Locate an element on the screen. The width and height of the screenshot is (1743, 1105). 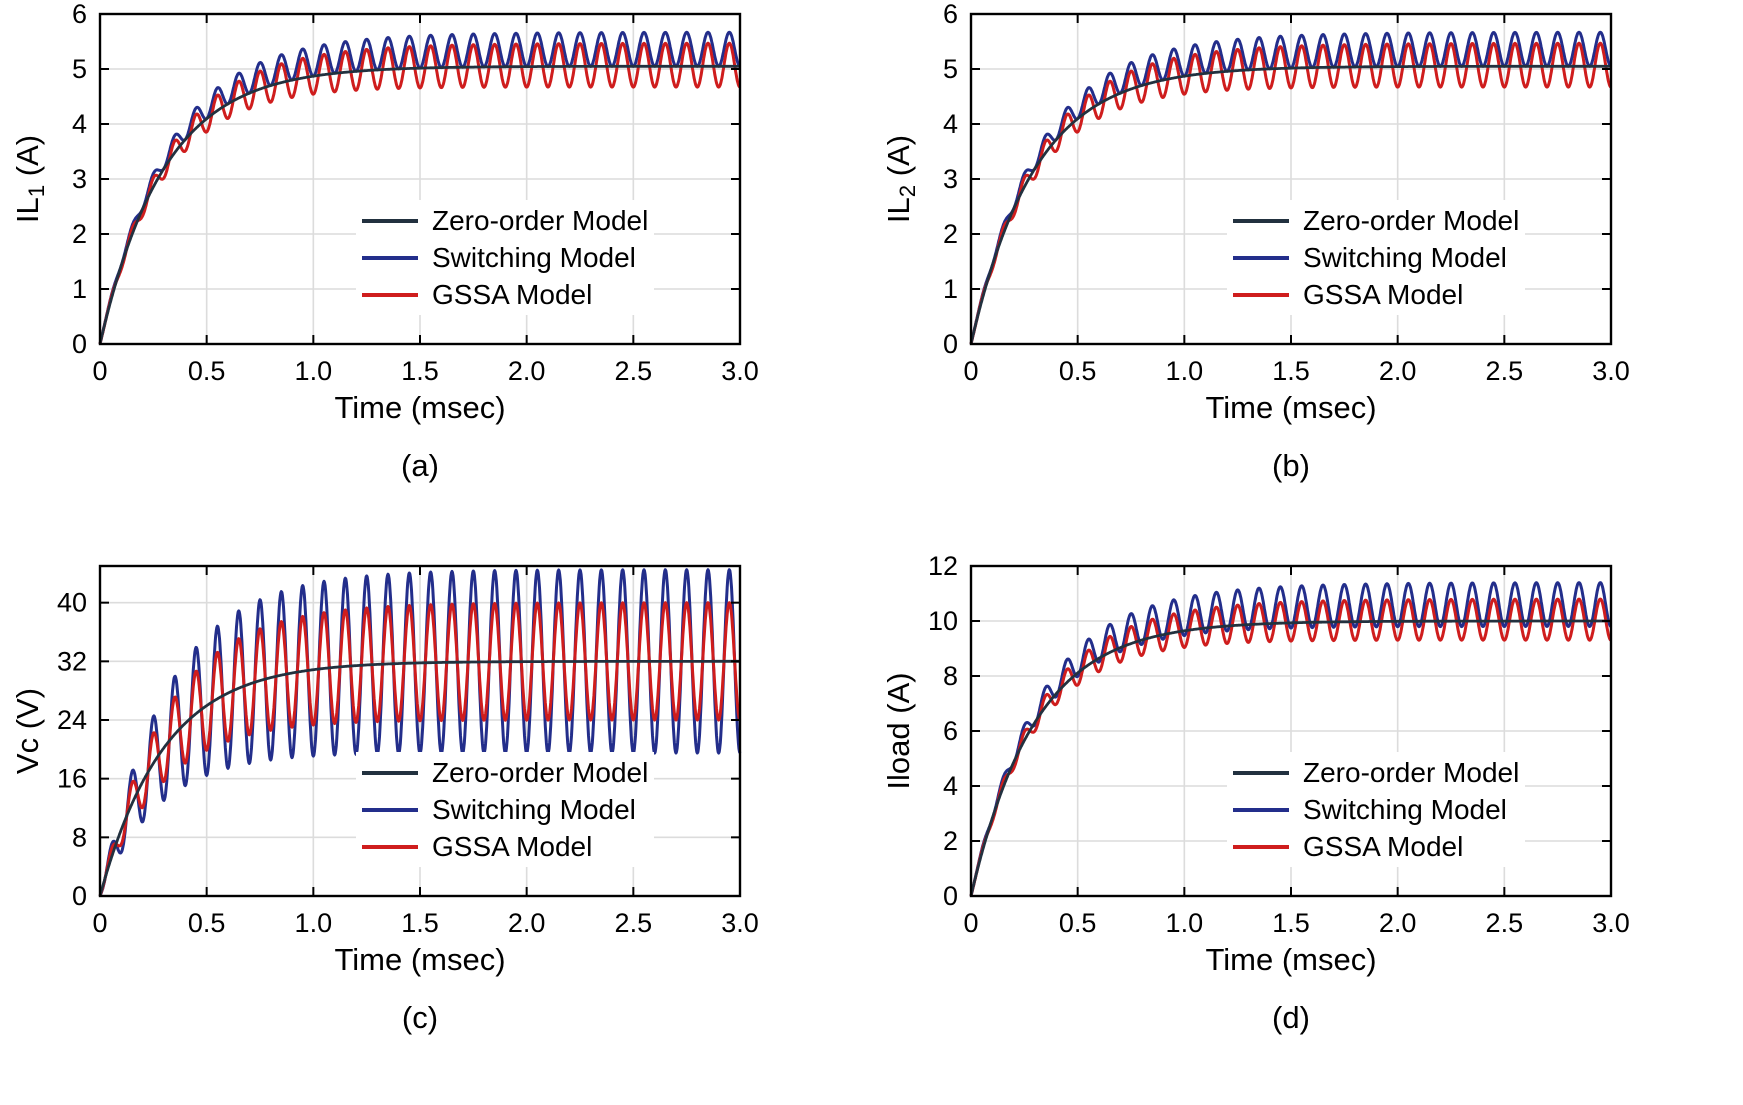
y-axis-label-b: IL2 (A) is located at coordinates (901, 179).